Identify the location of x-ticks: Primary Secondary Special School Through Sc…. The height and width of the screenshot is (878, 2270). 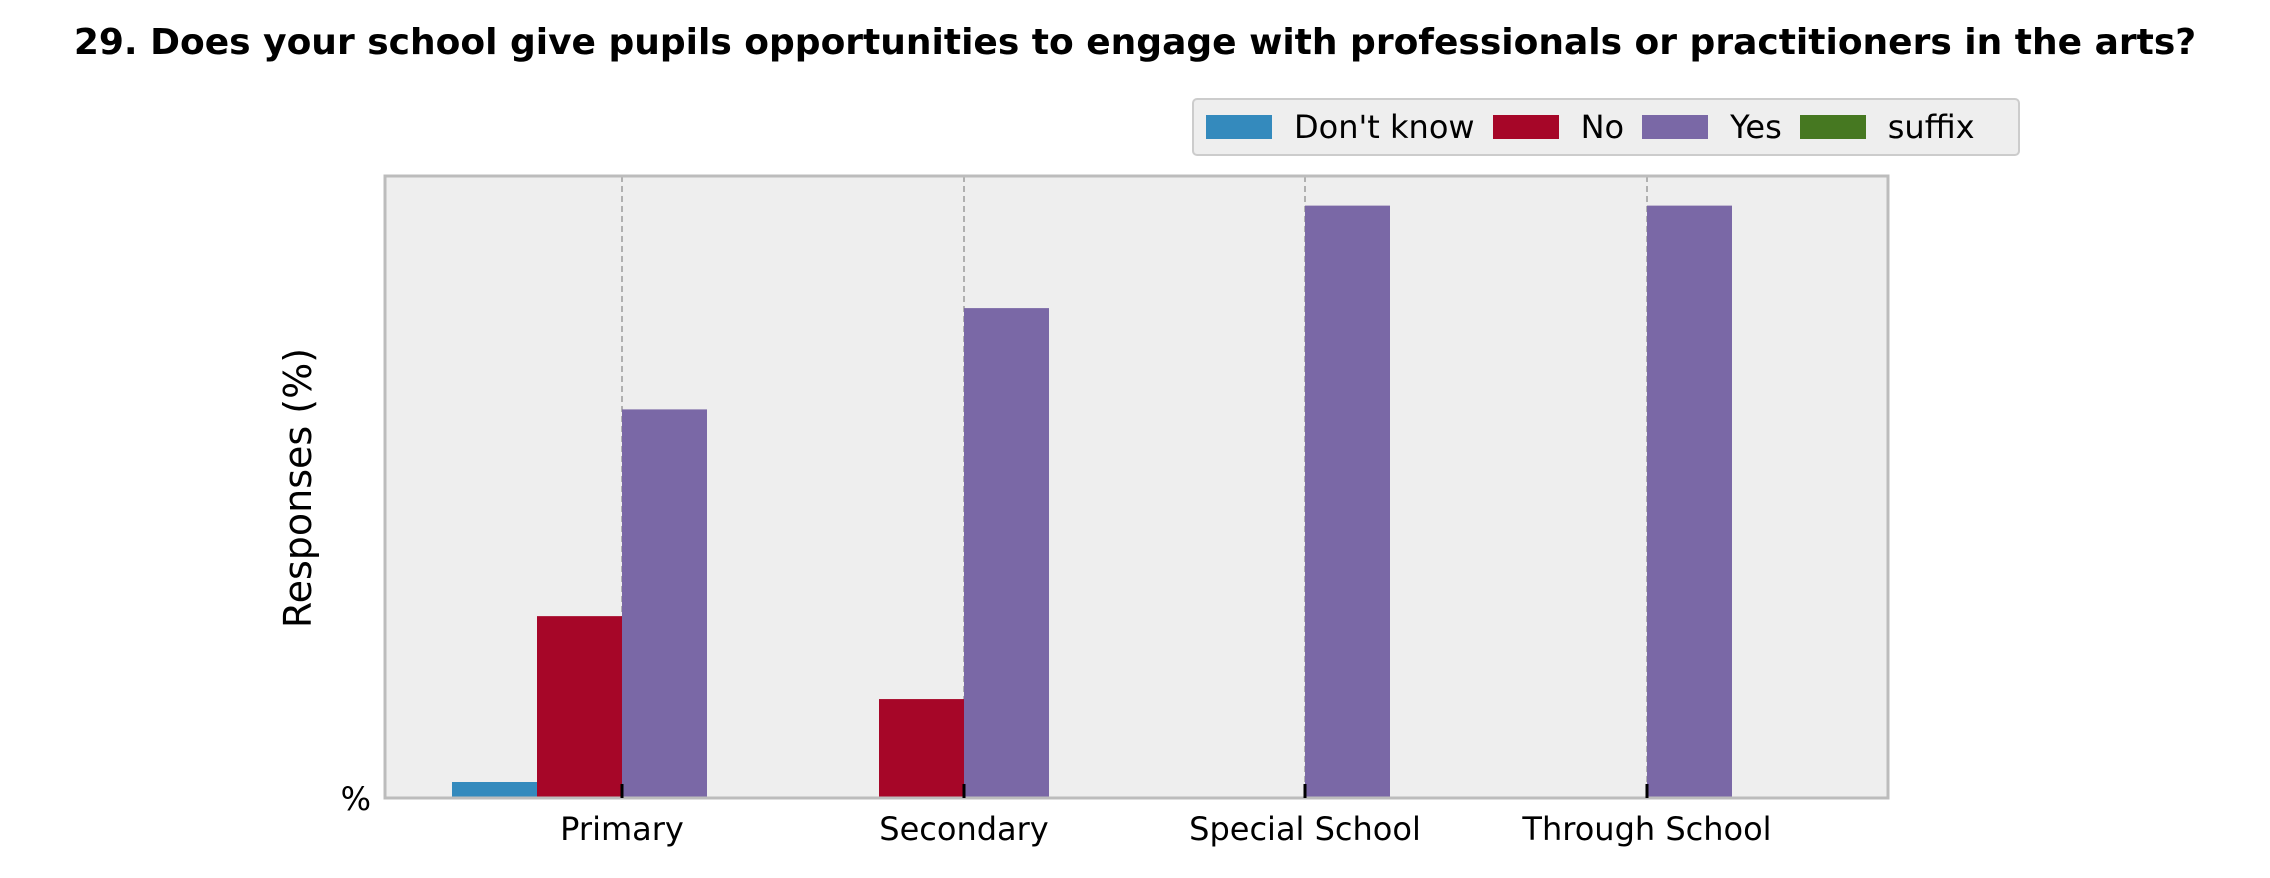
(1166, 816).